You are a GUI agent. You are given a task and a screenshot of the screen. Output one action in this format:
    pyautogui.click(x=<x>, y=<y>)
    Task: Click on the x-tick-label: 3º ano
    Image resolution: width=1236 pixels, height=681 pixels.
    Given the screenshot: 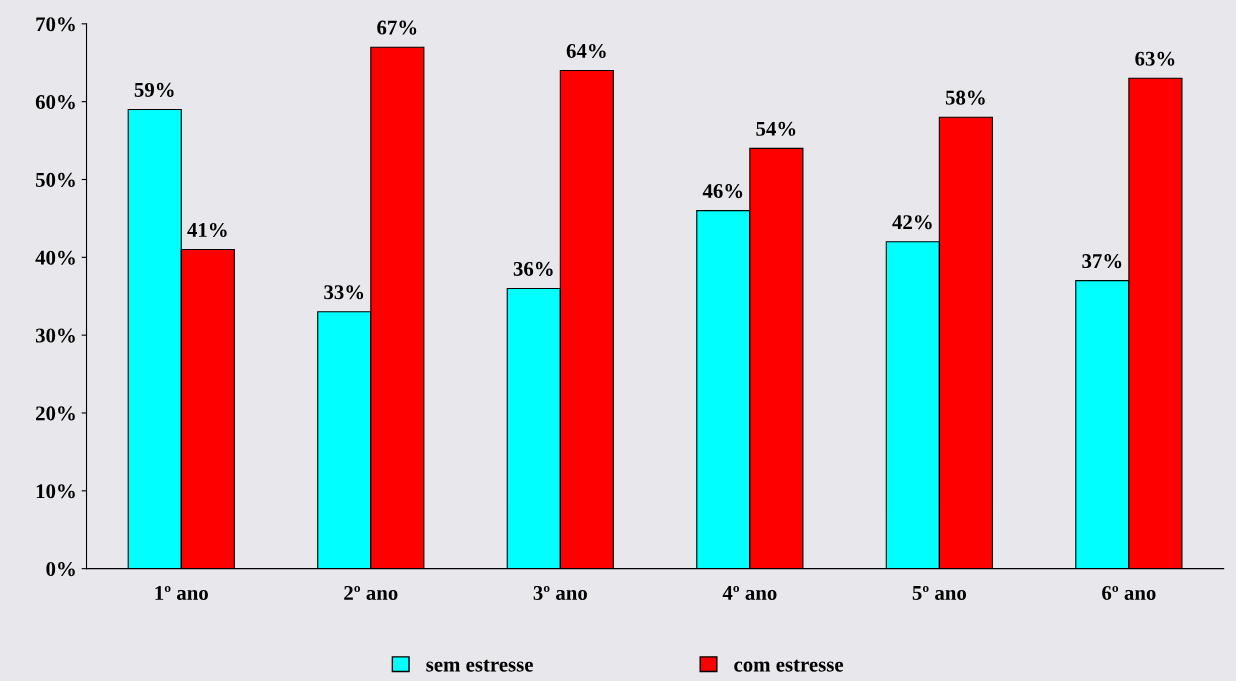 What is the action you would take?
    pyautogui.click(x=560, y=592)
    